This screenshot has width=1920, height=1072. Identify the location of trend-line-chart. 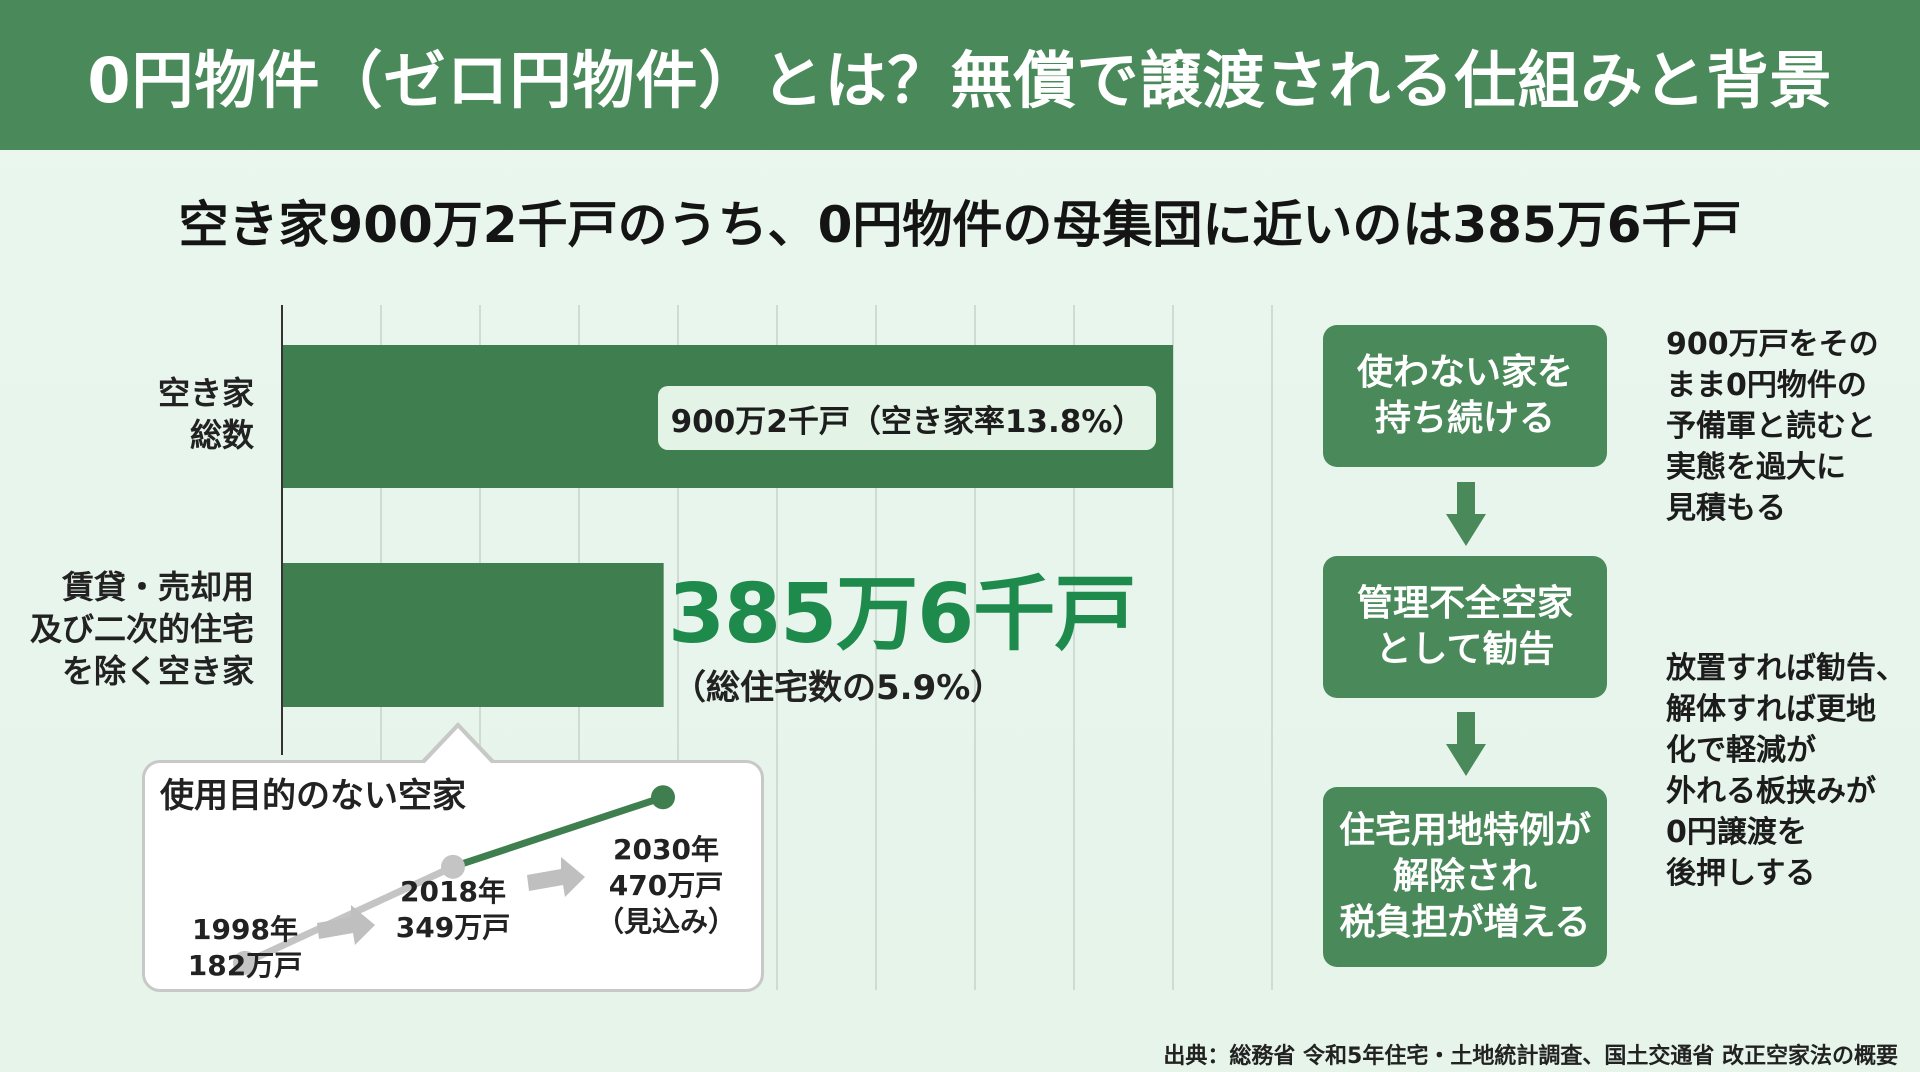
(454, 880).